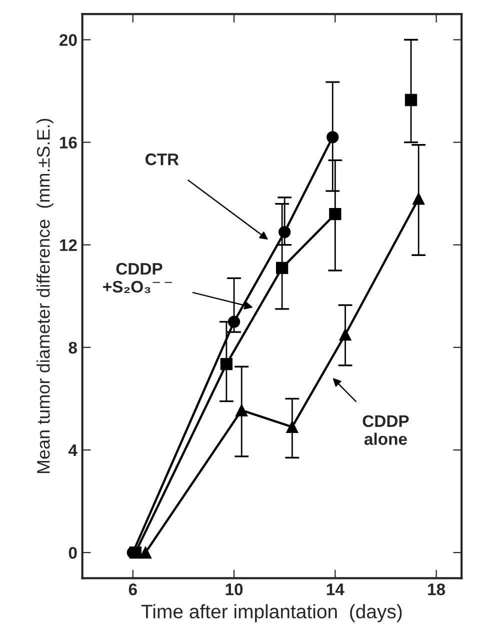  I want to click on y-tick-label: 16, so click(68, 142).